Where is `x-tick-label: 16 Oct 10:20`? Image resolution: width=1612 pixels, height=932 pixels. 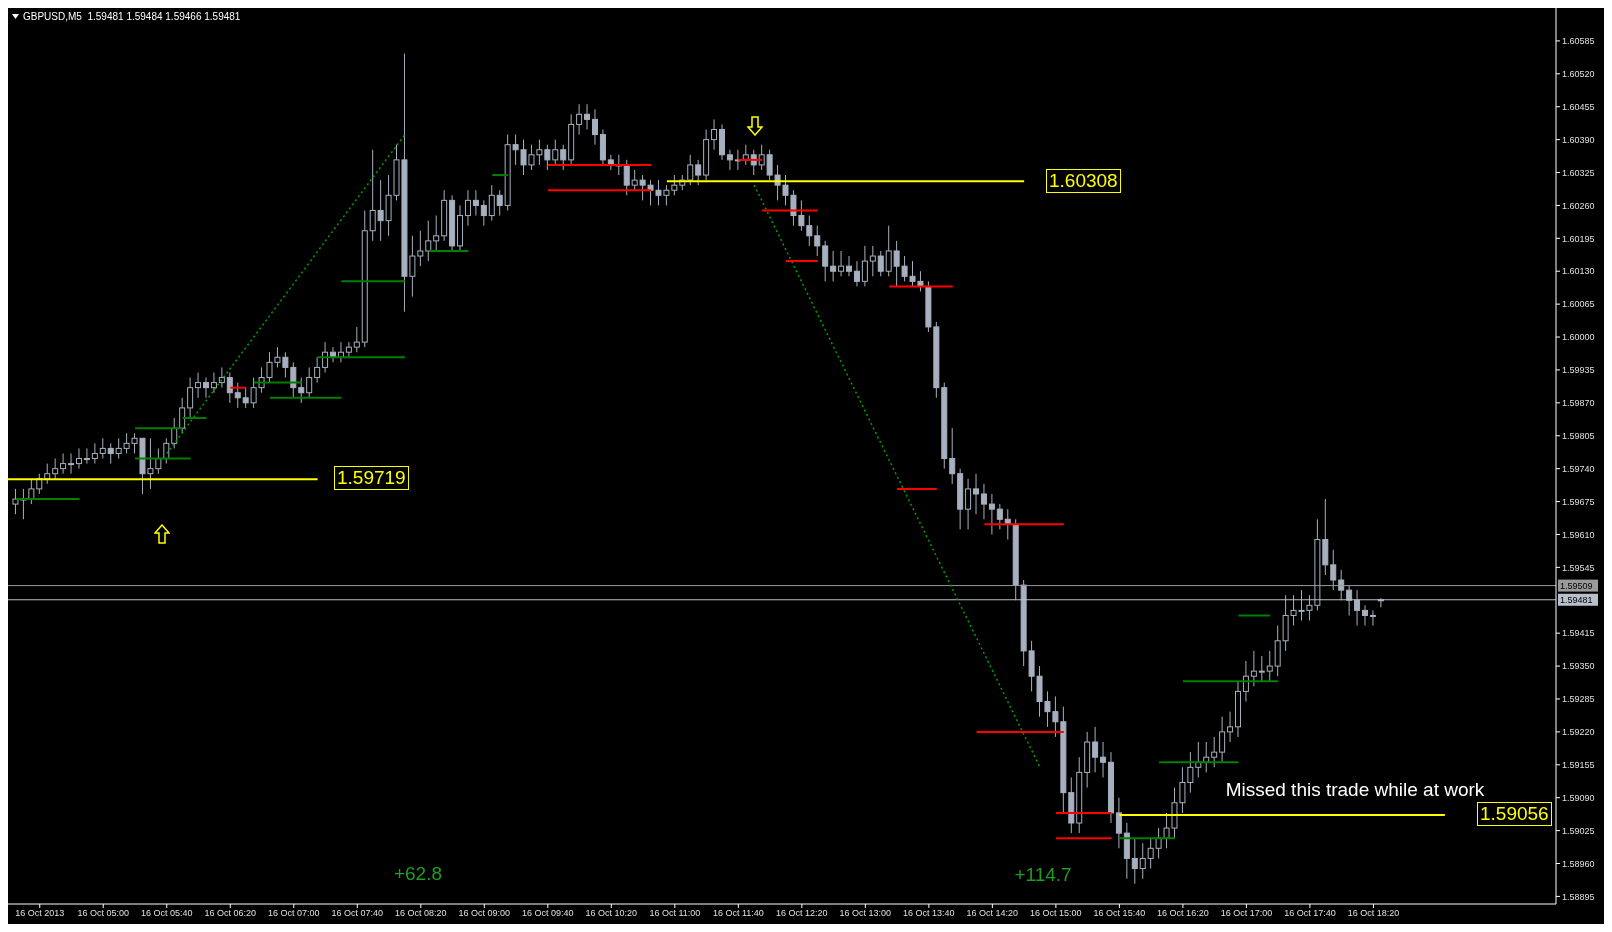 x-tick-label: 16 Oct 10:20 is located at coordinates (611, 913).